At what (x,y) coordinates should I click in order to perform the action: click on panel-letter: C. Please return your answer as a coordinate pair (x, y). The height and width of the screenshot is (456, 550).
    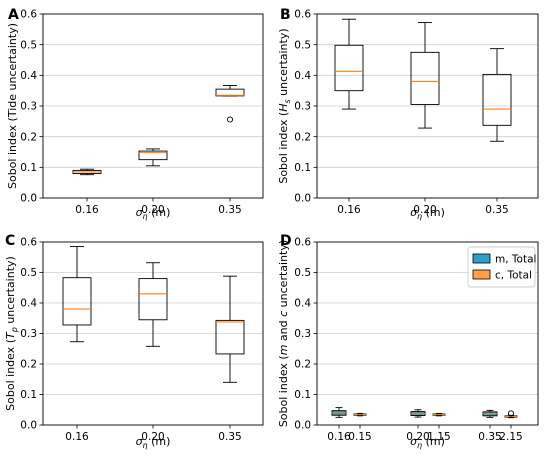
    Looking at the image, I should click on (10, 241).